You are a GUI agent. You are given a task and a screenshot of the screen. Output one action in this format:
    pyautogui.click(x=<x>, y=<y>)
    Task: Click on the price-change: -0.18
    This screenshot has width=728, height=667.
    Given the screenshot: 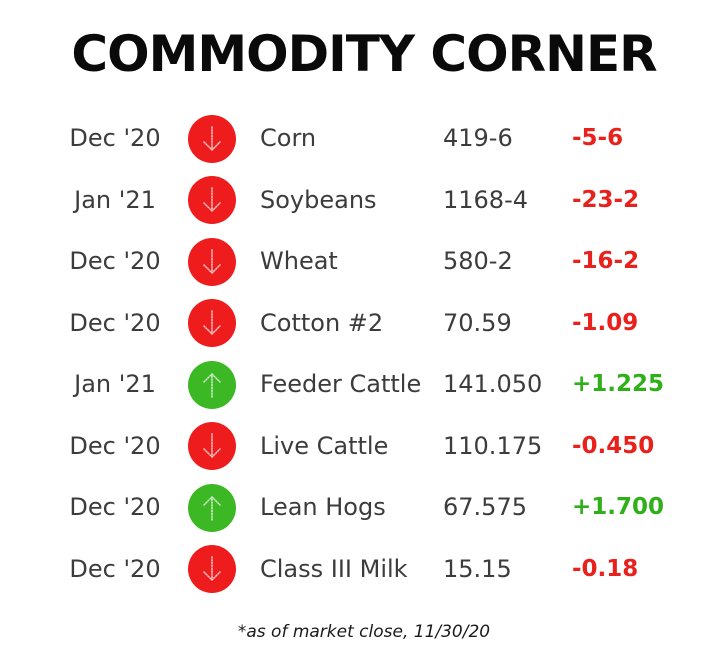 What is the action you would take?
    pyautogui.click(x=605, y=568)
    